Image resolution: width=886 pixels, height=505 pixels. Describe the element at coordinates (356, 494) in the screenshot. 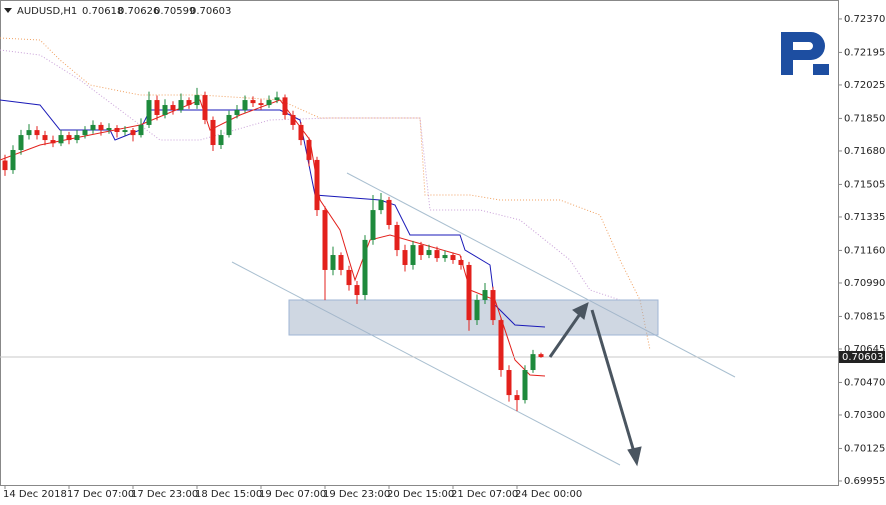

I see `x-tick-label: 19 Dec 23:00` at that location.